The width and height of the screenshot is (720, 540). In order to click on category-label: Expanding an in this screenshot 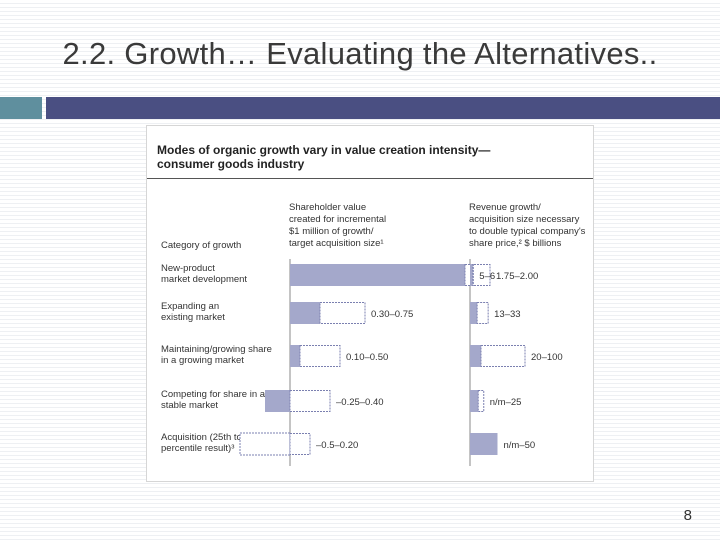, I will do `click(190, 306)`.